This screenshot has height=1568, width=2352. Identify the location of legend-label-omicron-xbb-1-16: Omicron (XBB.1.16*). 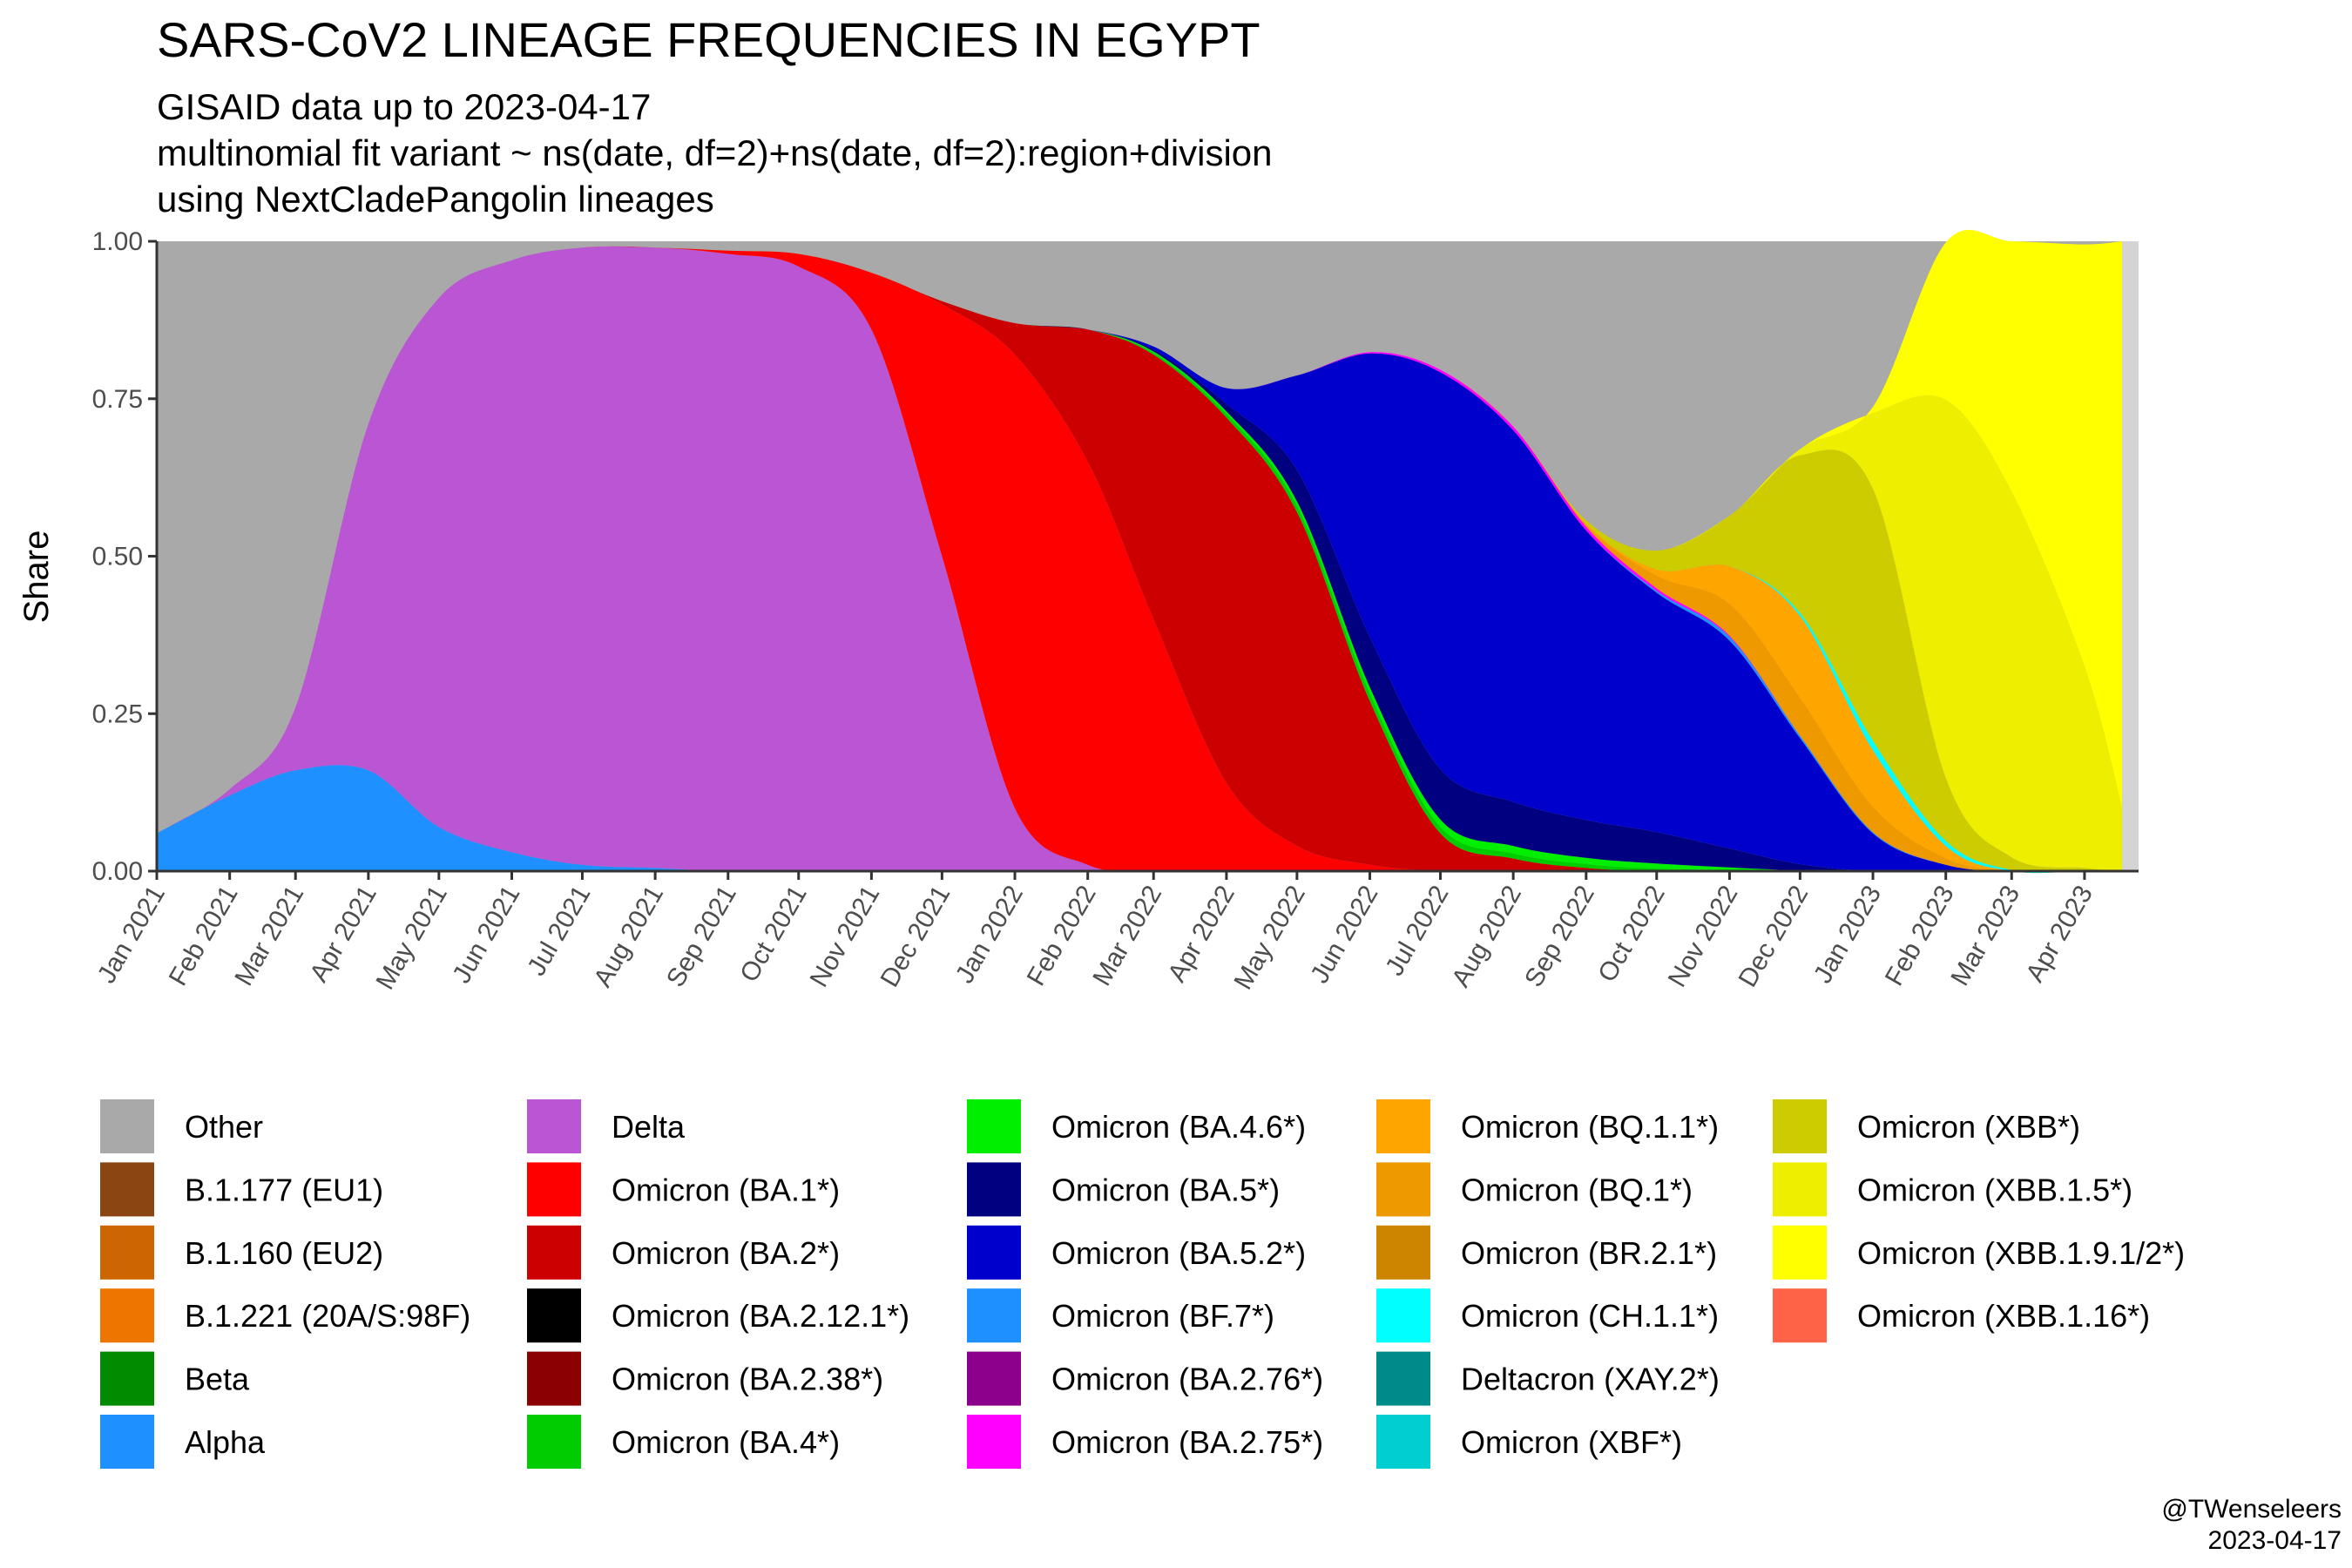
(2003, 1316).